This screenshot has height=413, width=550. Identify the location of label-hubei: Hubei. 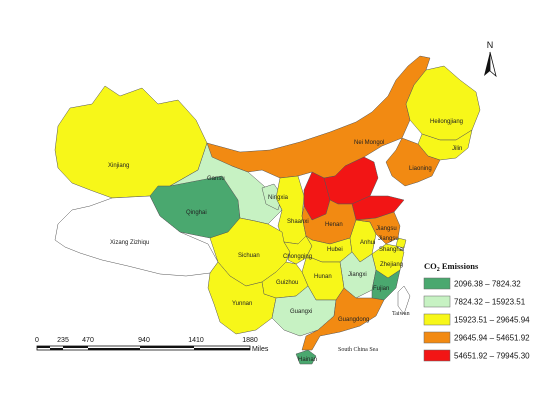
(335, 250).